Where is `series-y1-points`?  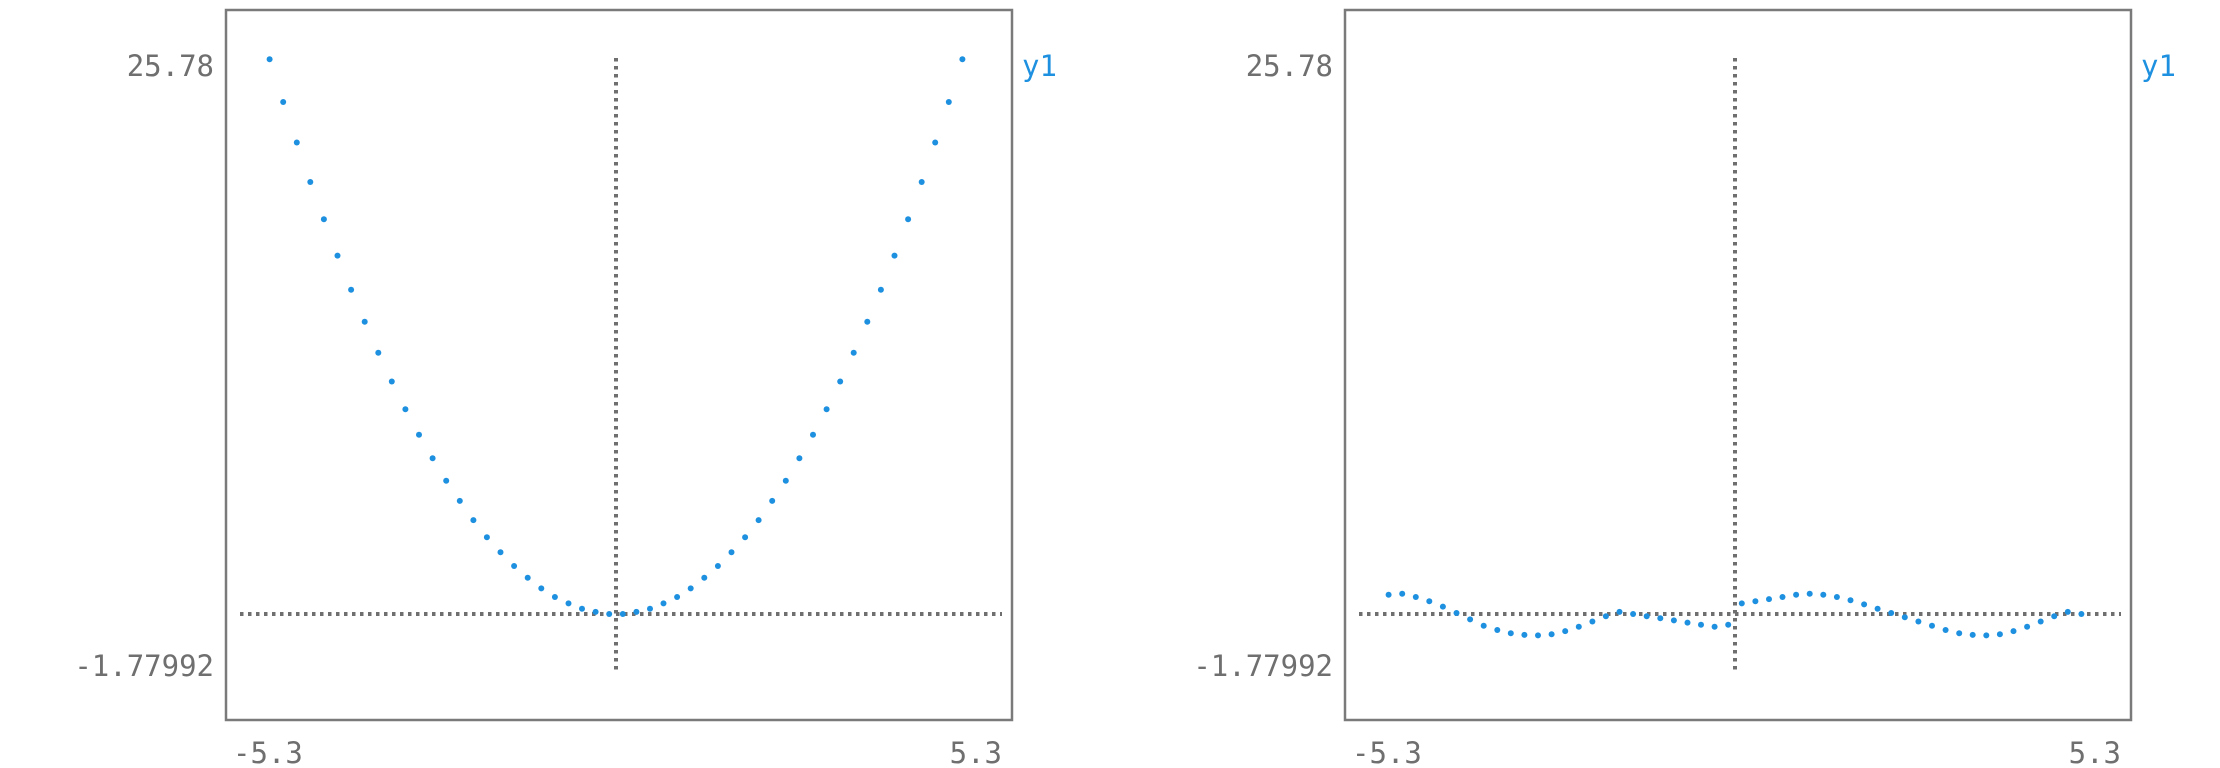
series-y1-points is located at coordinates (1735, 614).